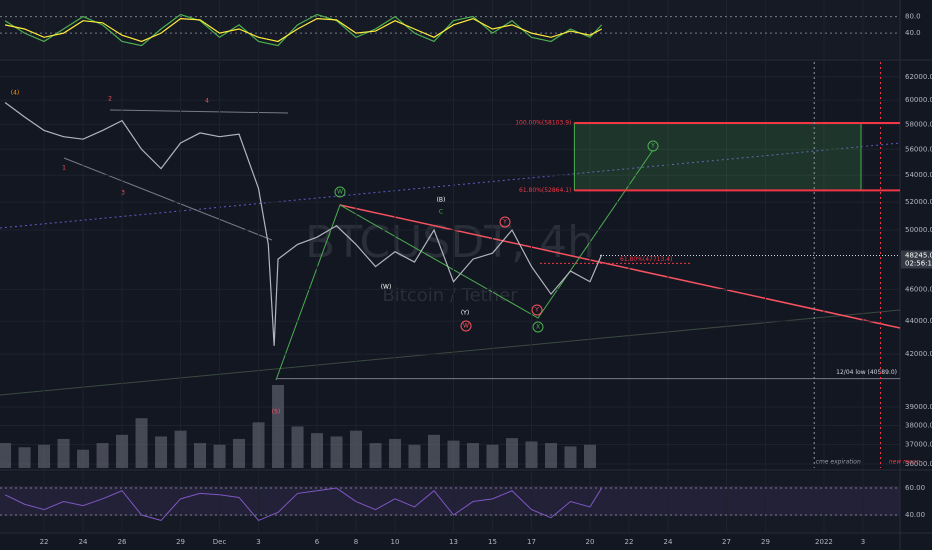 The width and height of the screenshot is (932, 550). What do you see at coordinates (64, 168) in the screenshot?
I see `wave-label: 1` at bounding box center [64, 168].